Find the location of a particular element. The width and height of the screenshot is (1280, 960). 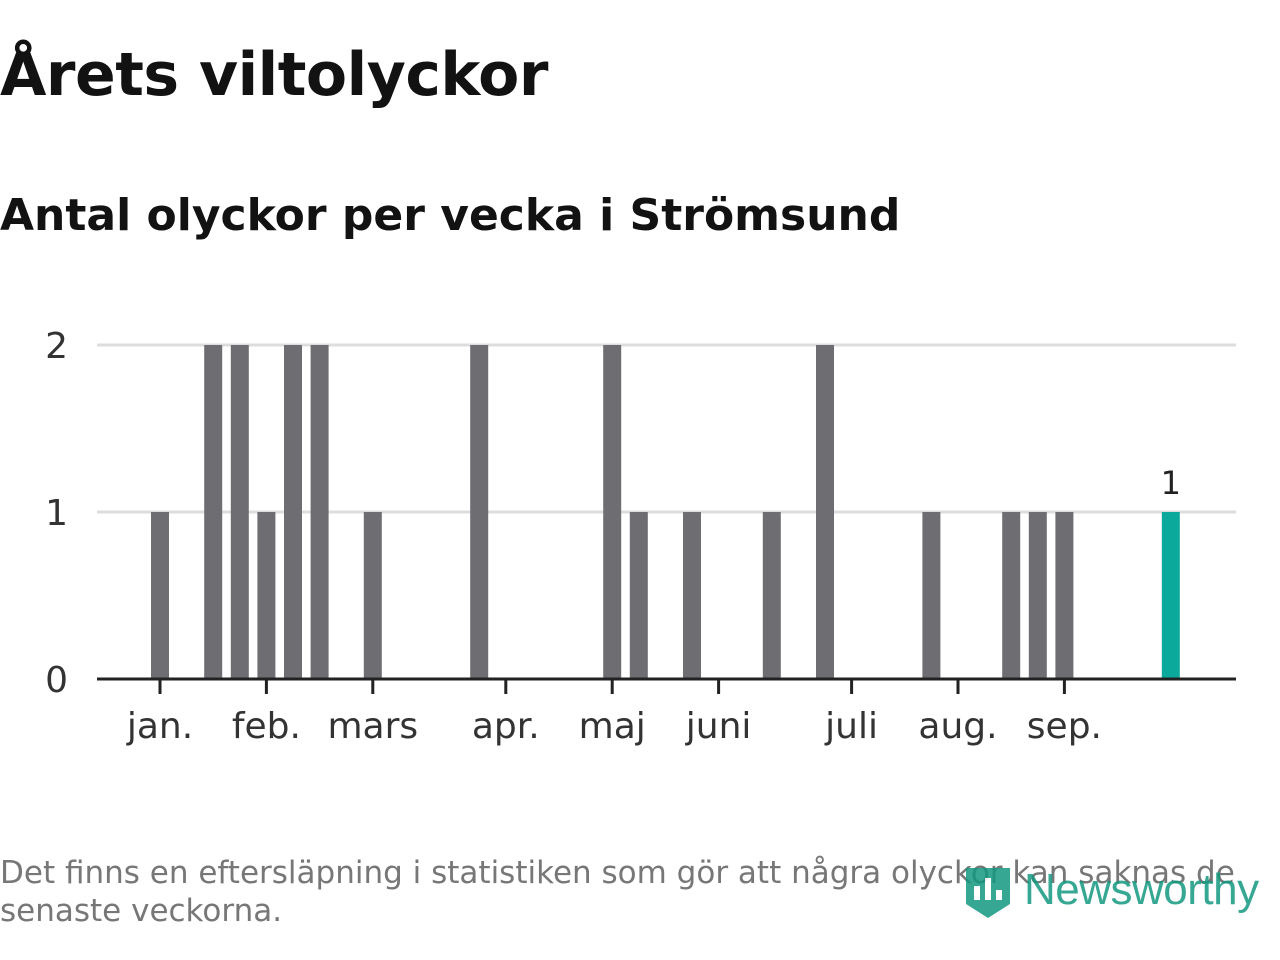

data-label: 1 is located at coordinates (1171, 483).